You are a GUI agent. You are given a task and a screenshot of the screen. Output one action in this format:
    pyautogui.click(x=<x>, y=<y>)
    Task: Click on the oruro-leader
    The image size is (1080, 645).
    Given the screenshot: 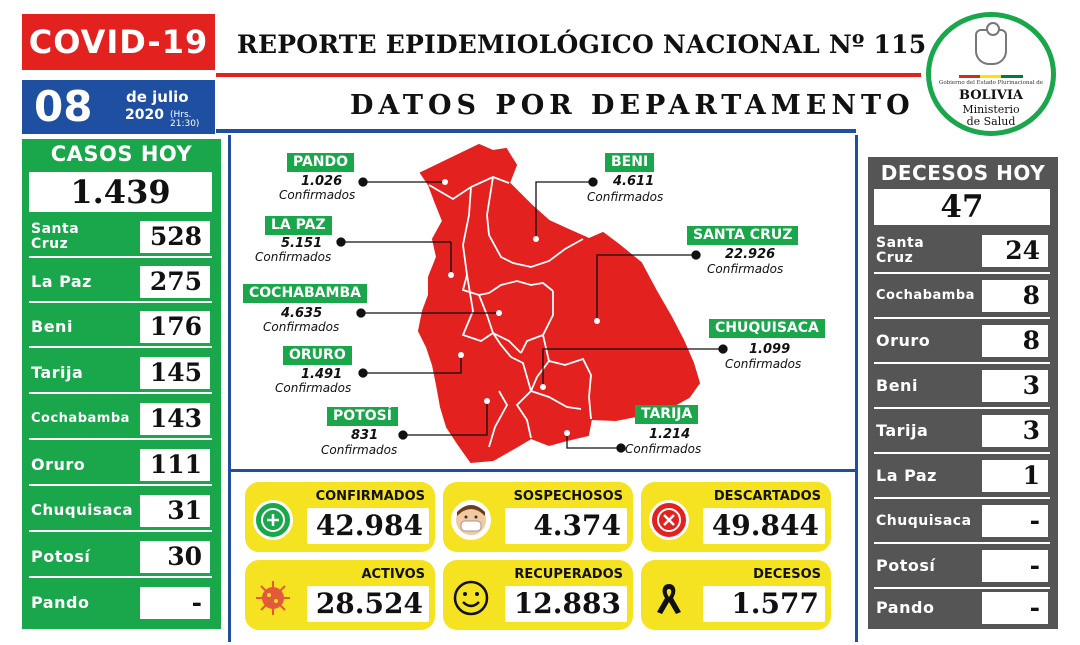 What is the action you would take?
    pyautogui.click(x=411, y=364)
    